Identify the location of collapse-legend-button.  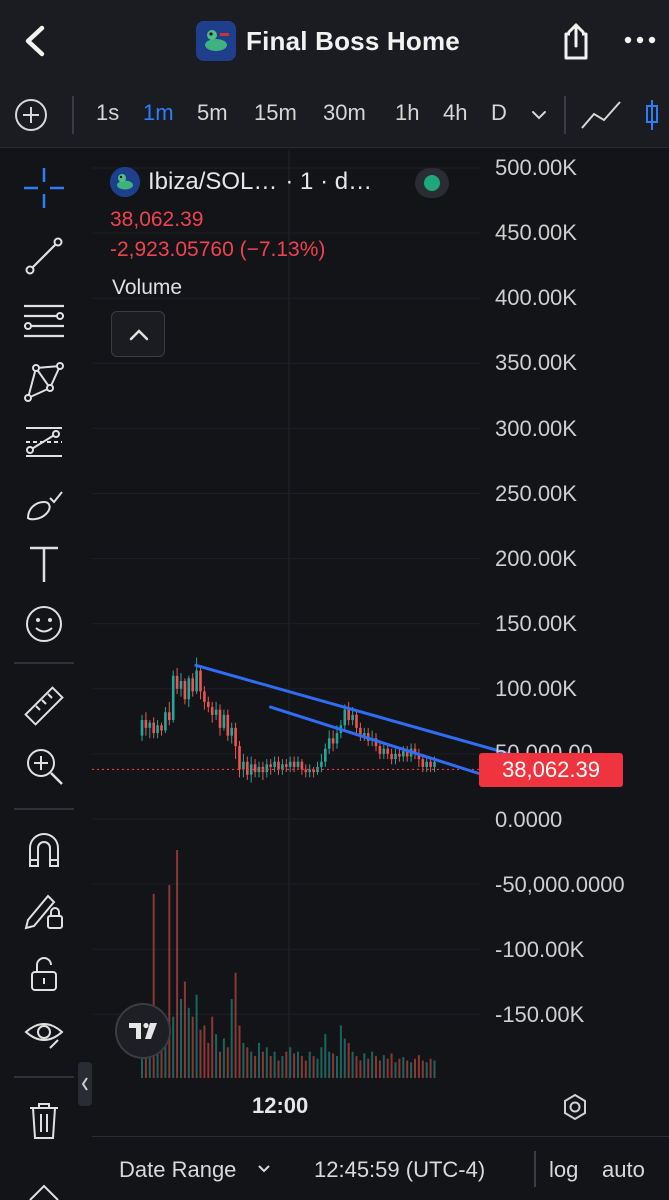
(138, 334).